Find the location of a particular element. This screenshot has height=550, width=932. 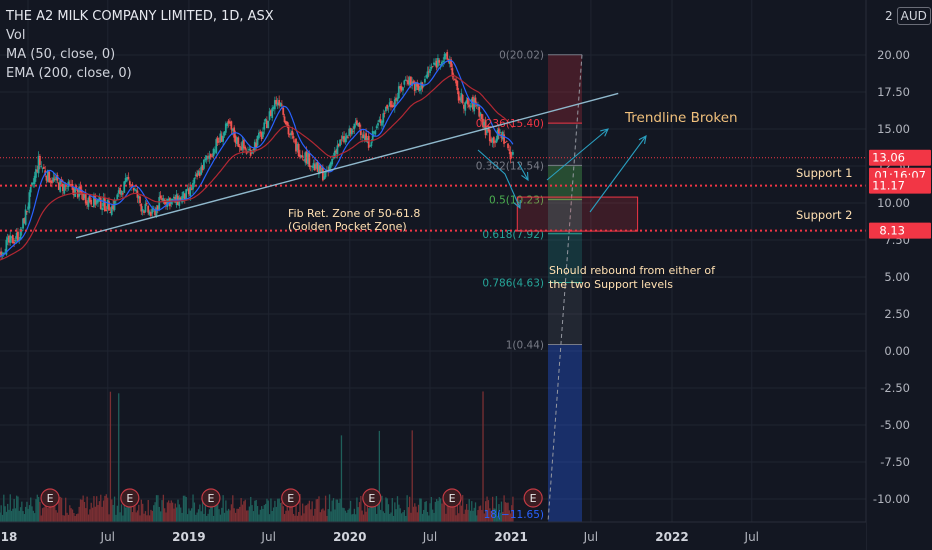

earnings-marker is located at coordinates (452, 498).